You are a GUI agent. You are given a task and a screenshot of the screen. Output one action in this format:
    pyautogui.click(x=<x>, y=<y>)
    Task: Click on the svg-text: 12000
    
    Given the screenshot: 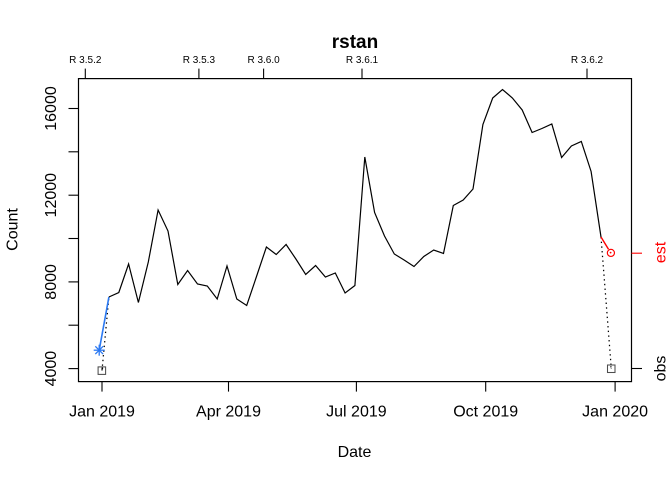 What is the action you would take?
    pyautogui.click(x=51, y=195)
    